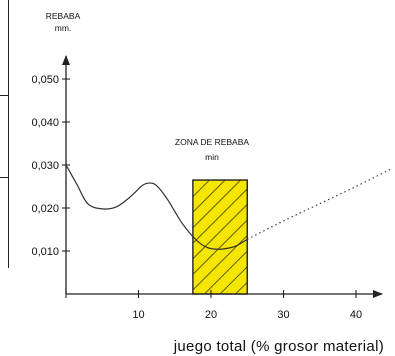  What do you see at coordinates (45, 166) in the screenshot?
I see `y-tick-label: 0,030` at bounding box center [45, 166].